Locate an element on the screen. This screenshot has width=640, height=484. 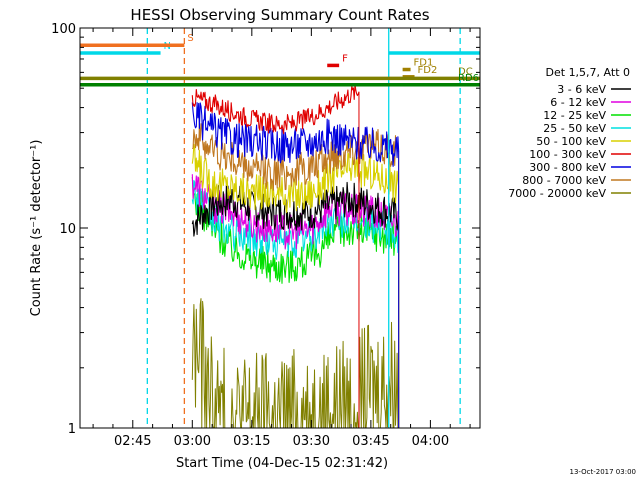
legend-entry-label: 25 - 50 keV is located at coordinates (574, 128).